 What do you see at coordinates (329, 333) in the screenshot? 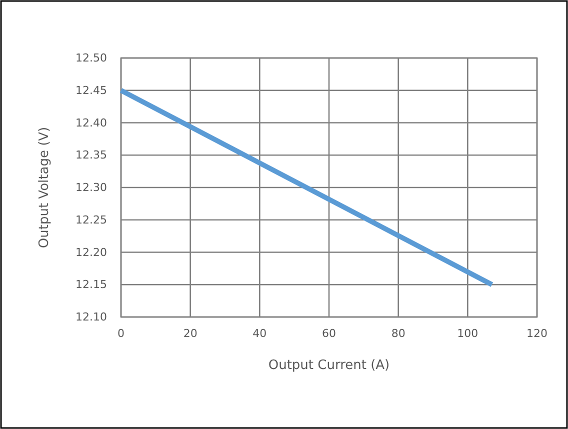
I see `x-tick-label: 60` at bounding box center [329, 333].